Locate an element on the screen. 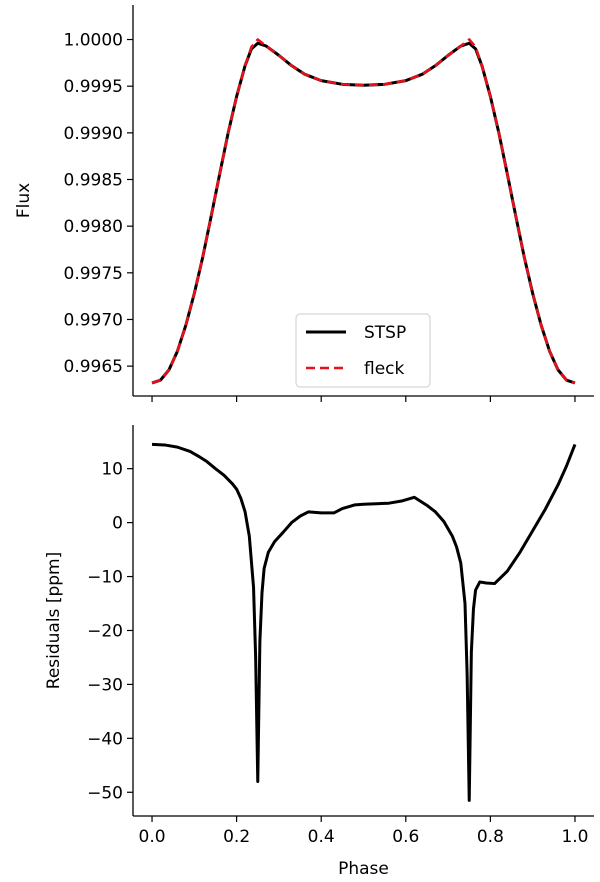  y-tick-label: 0 is located at coordinates (117, 524).